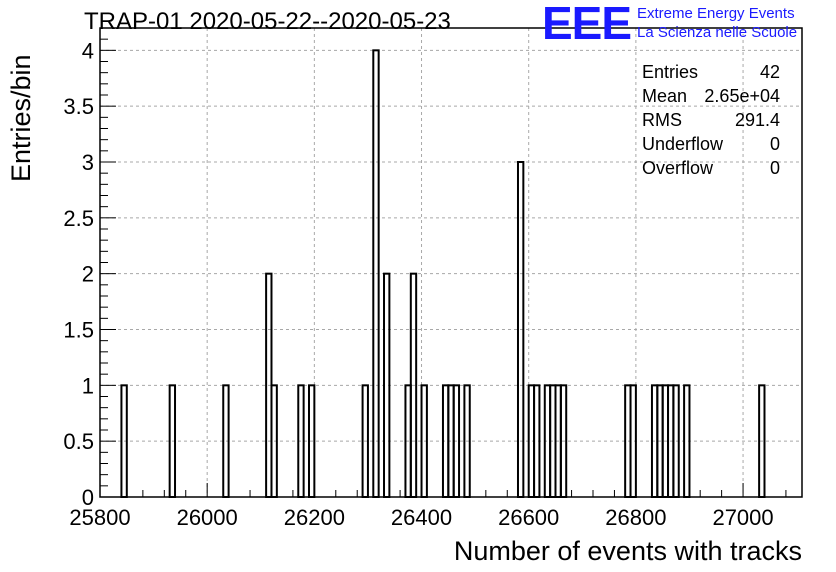  Describe the element at coordinates (683, 144) in the screenshot. I see `stat-label: Underflow` at that location.